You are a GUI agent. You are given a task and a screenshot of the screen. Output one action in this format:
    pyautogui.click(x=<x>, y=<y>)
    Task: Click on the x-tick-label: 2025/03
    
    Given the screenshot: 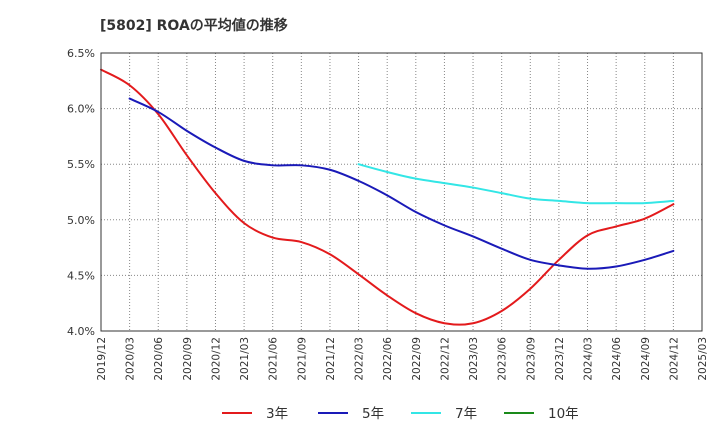 What is the action you would take?
    pyautogui.click(x=703, y=359)
    